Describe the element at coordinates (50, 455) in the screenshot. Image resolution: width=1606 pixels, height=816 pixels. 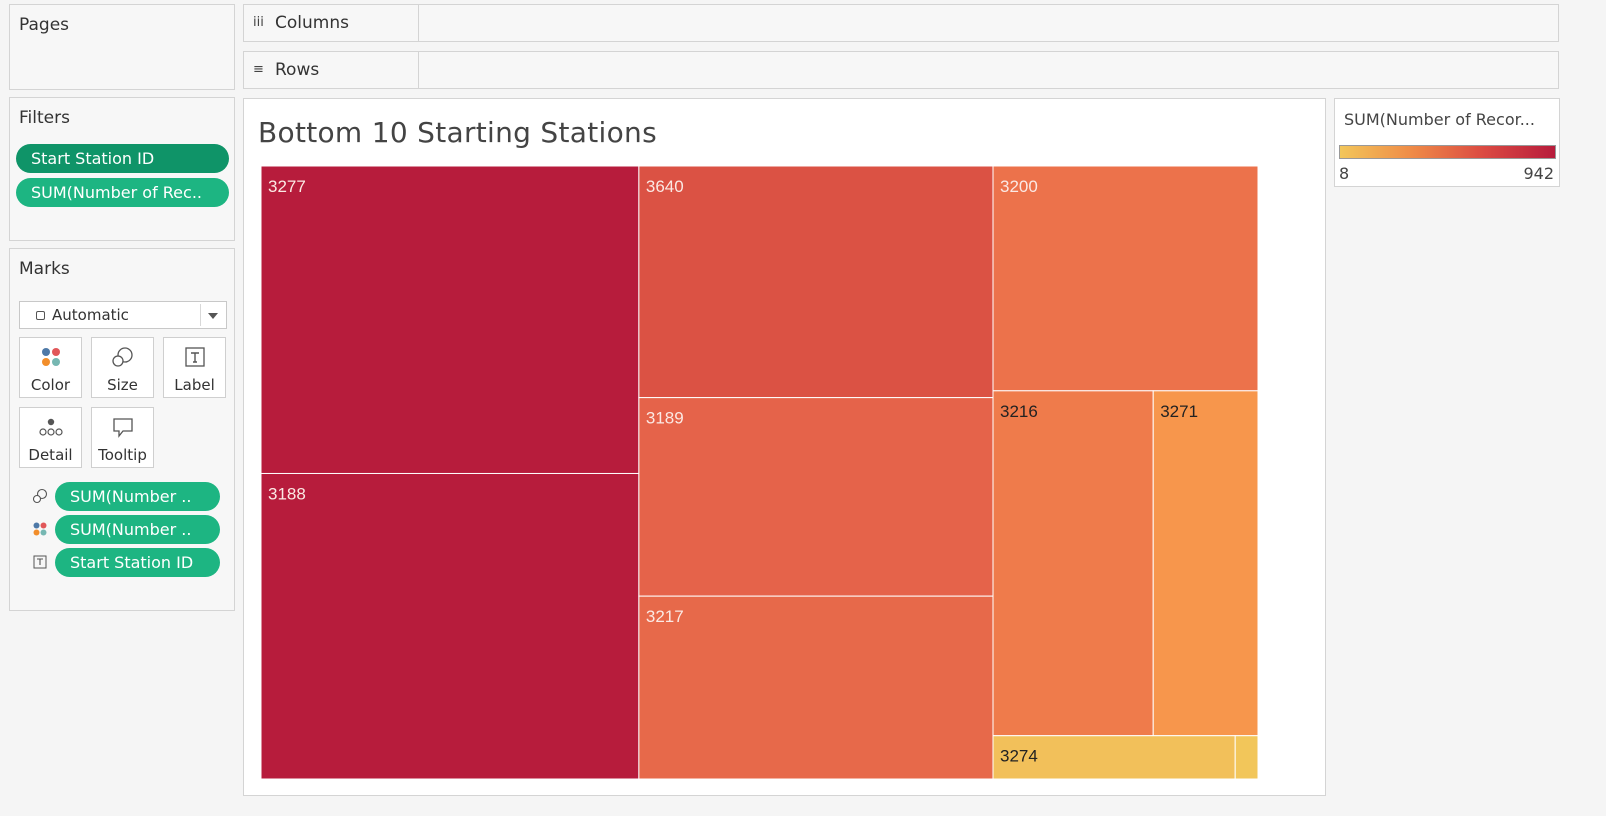
I see `detail-button-label: Detail` at that location.